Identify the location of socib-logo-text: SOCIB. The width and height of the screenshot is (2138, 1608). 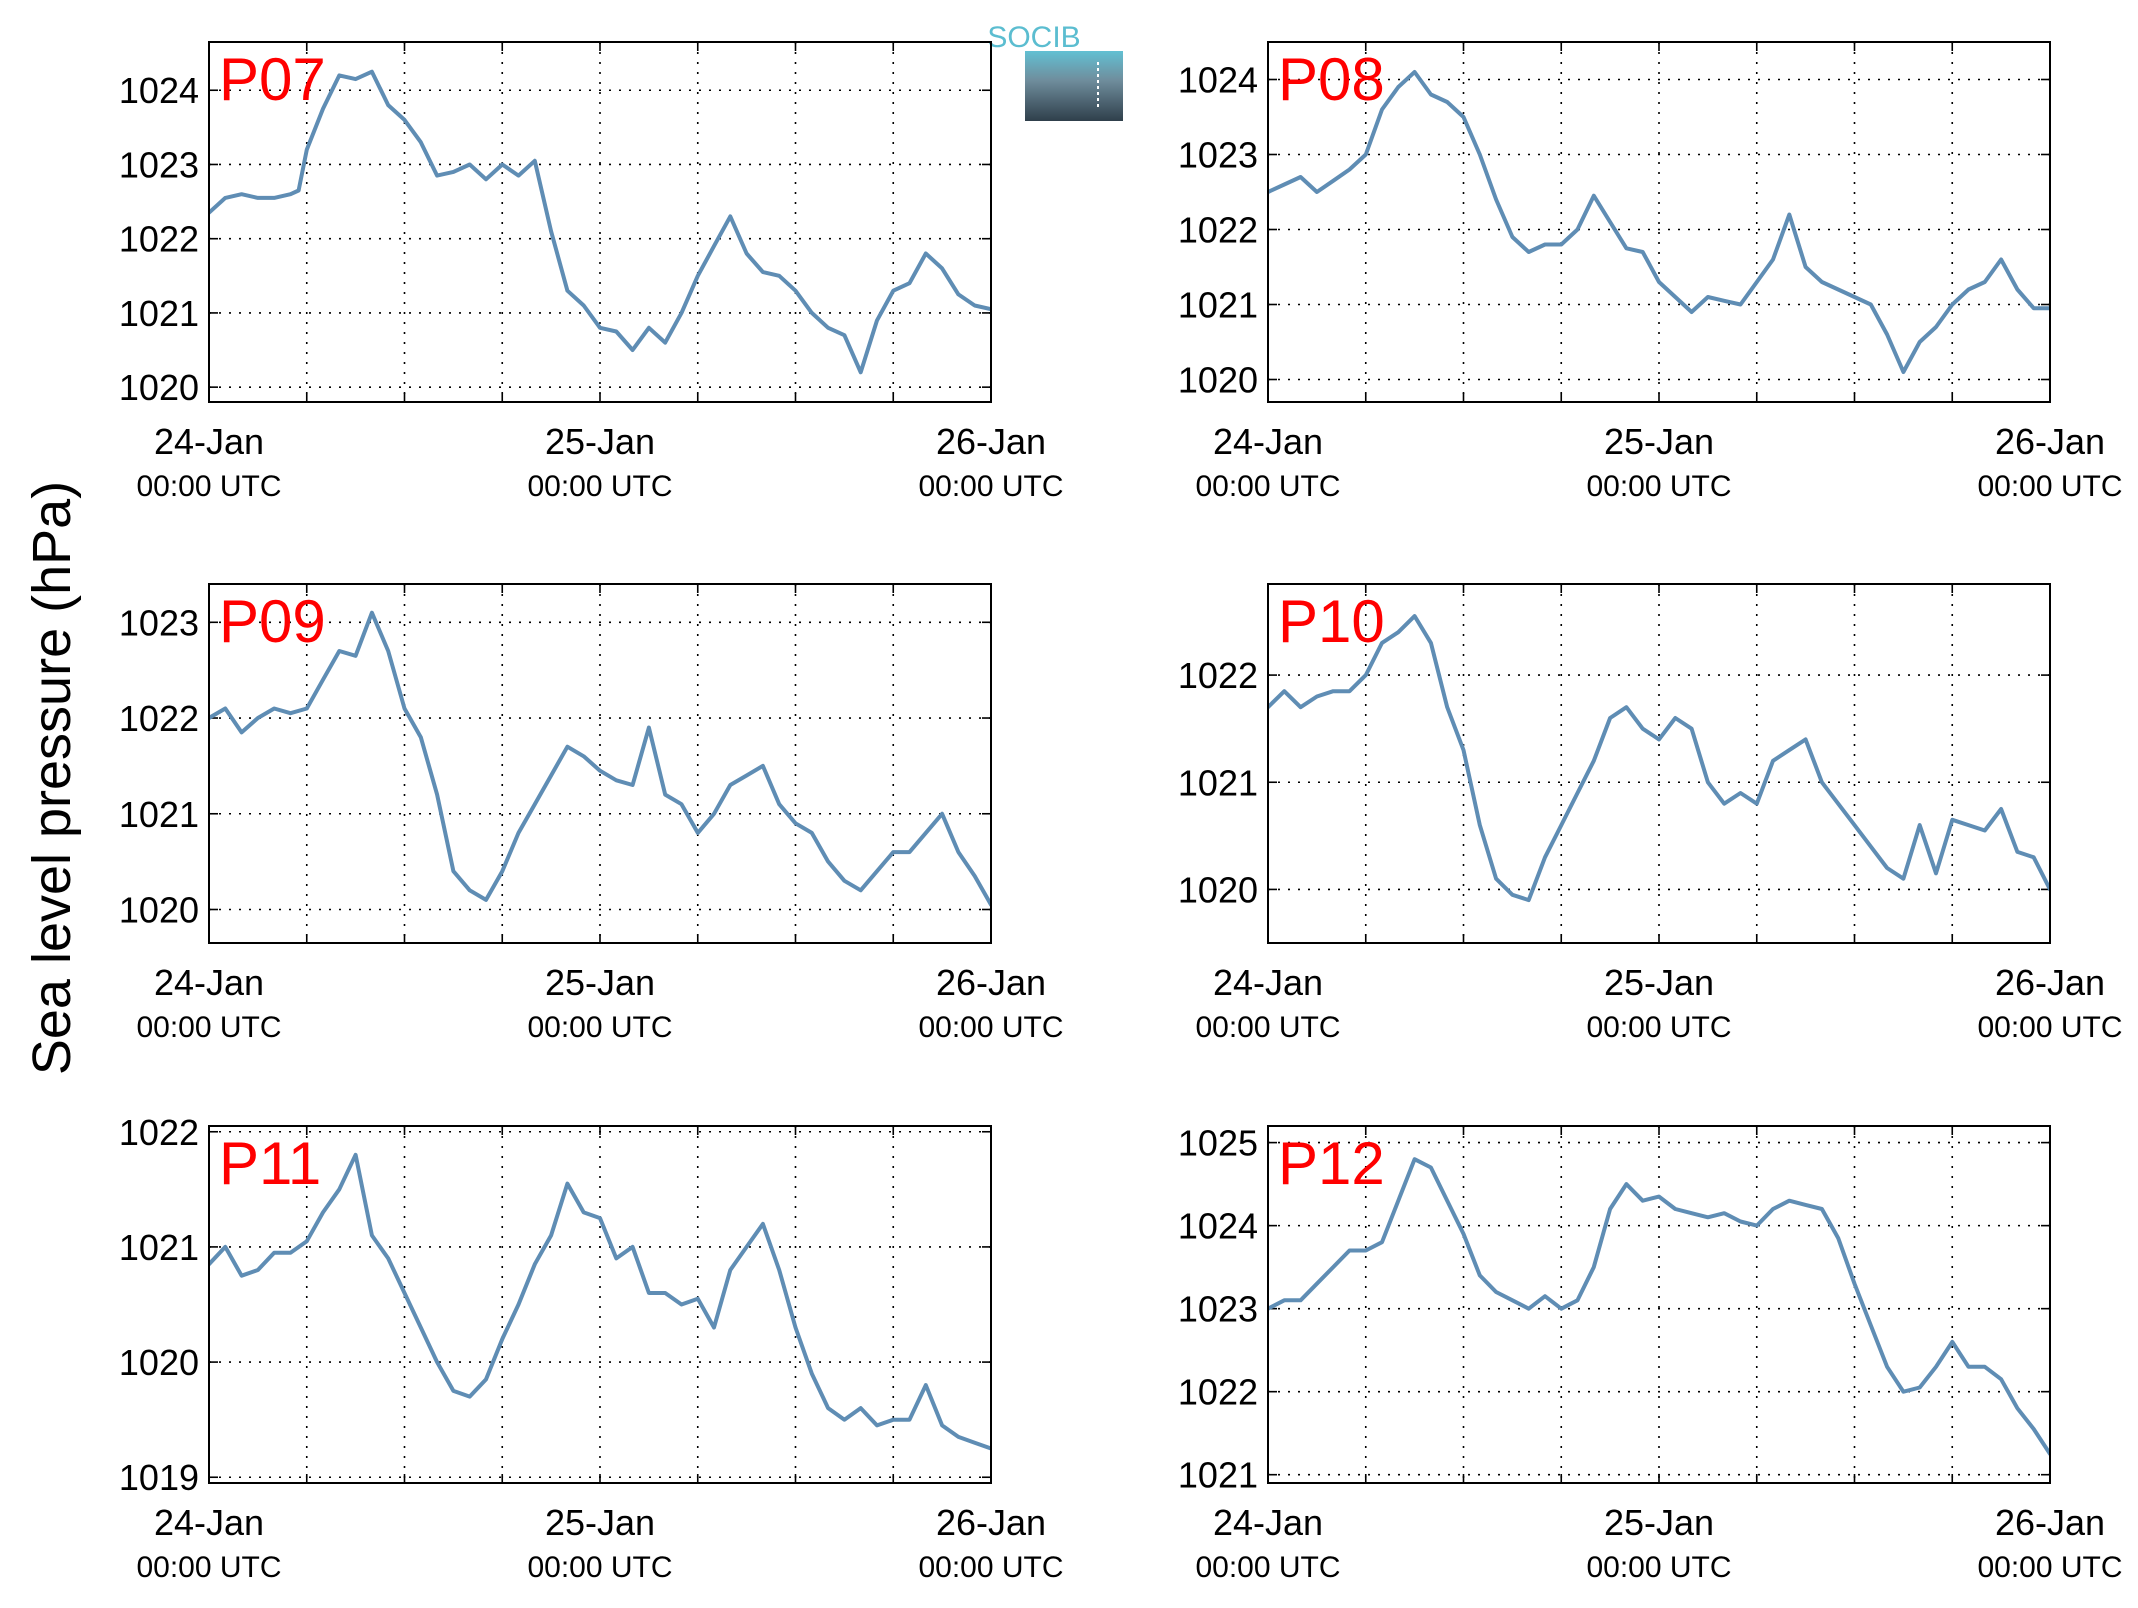
(1033, 37).